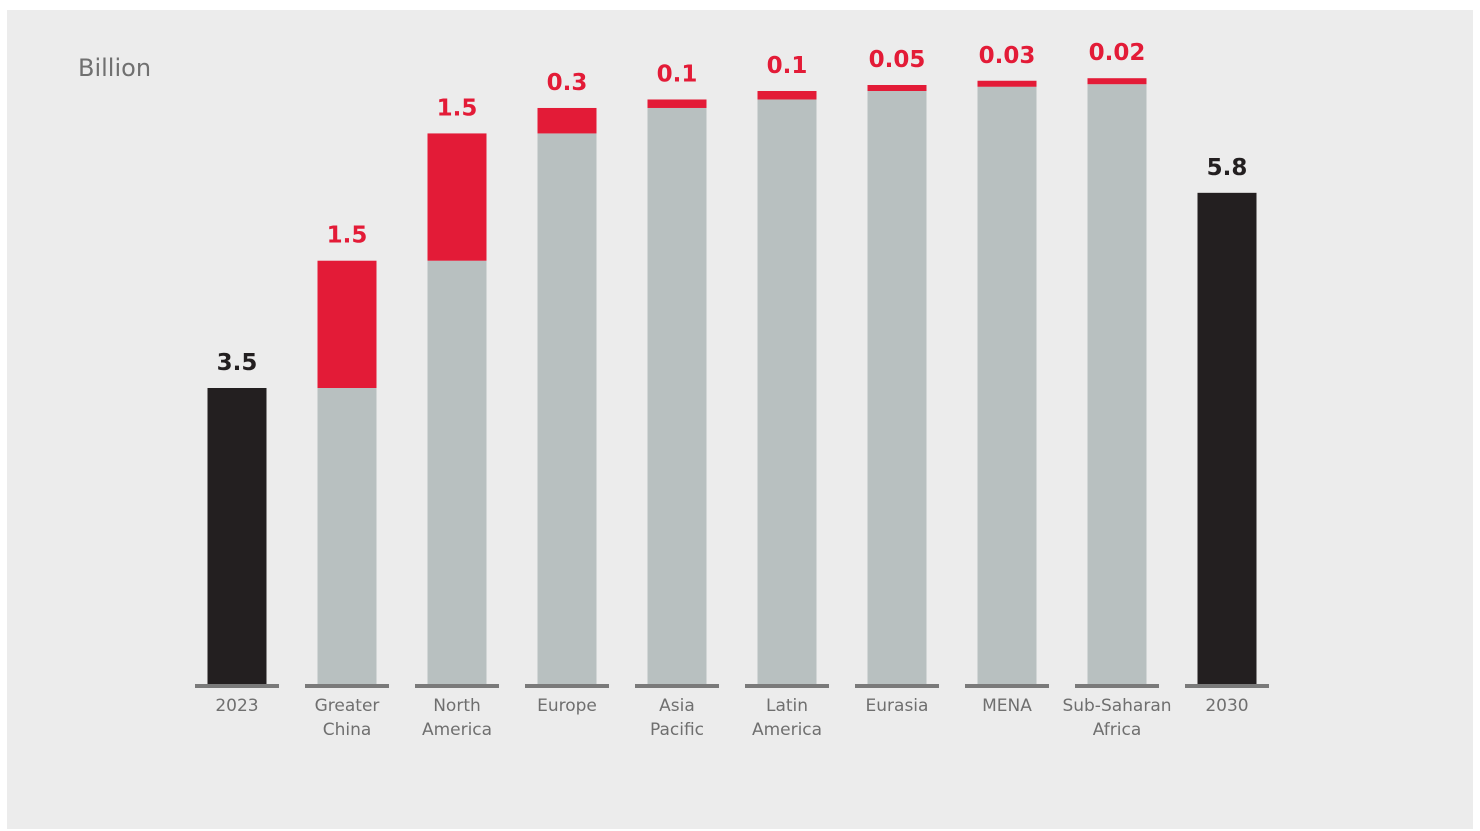  Describe the element at coordinates (347, 706) in the screenshot. I see `category-label-line: Greater` at that location.